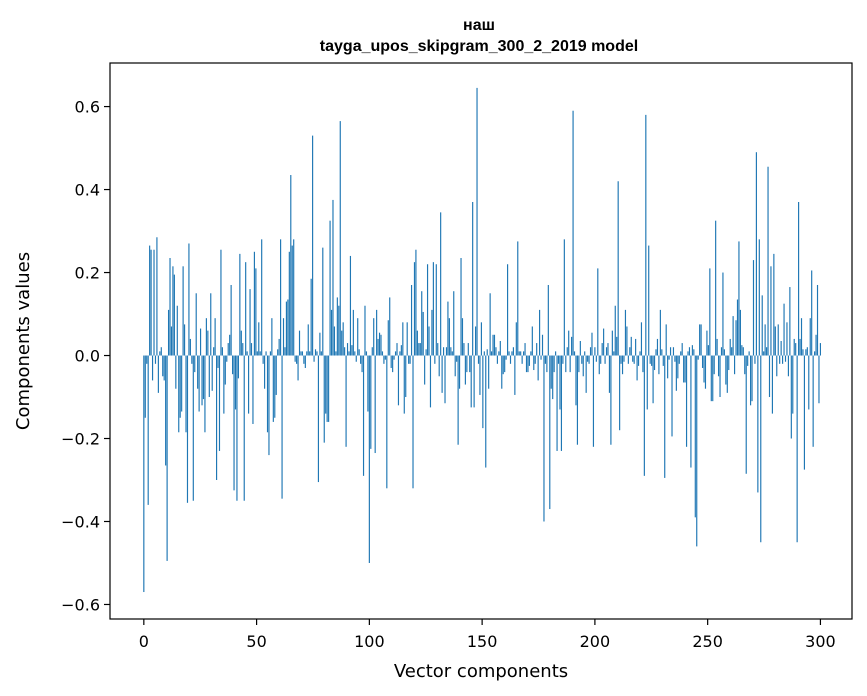  What do you see at coordinates (481, 671) in the screenshot?
I see `x-axis-label: Vector components` at bounding box center [481, 671].